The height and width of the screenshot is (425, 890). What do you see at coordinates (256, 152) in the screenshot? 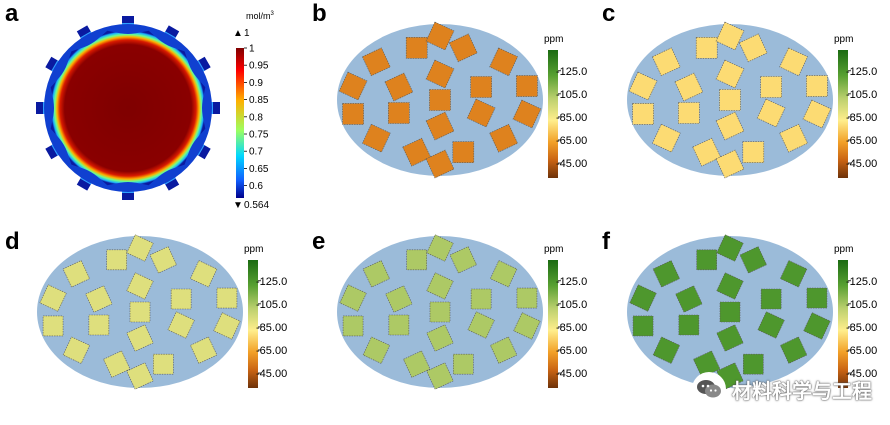
I see `colorbar-a-tick-label: 0.7` at bounding box center [256, 152].